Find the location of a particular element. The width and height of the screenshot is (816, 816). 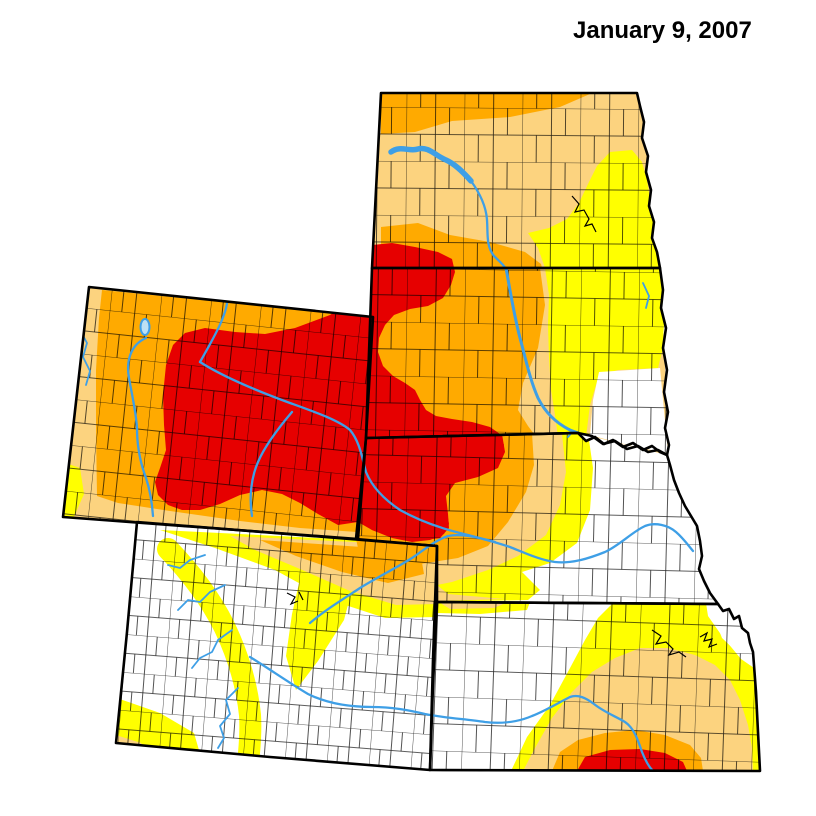

arkansas-river is located at coordinates (451, 713).